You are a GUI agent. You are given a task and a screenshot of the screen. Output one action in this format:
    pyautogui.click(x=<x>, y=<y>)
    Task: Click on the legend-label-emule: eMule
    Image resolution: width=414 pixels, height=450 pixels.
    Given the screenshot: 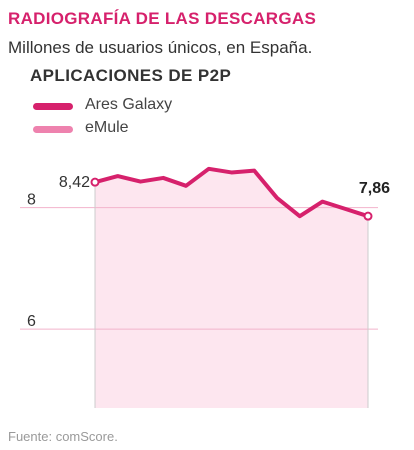 What is the action you would take?
    pyautogui.click(x=107, y=127)
    